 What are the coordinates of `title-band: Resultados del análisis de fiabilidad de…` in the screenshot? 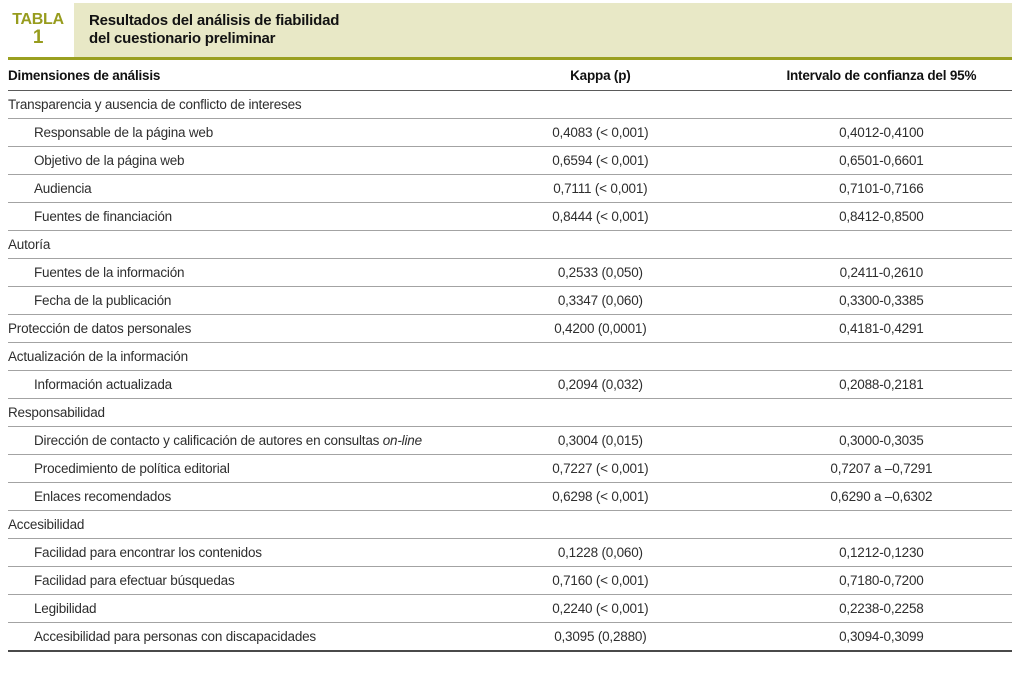 It's located at (543, 30).